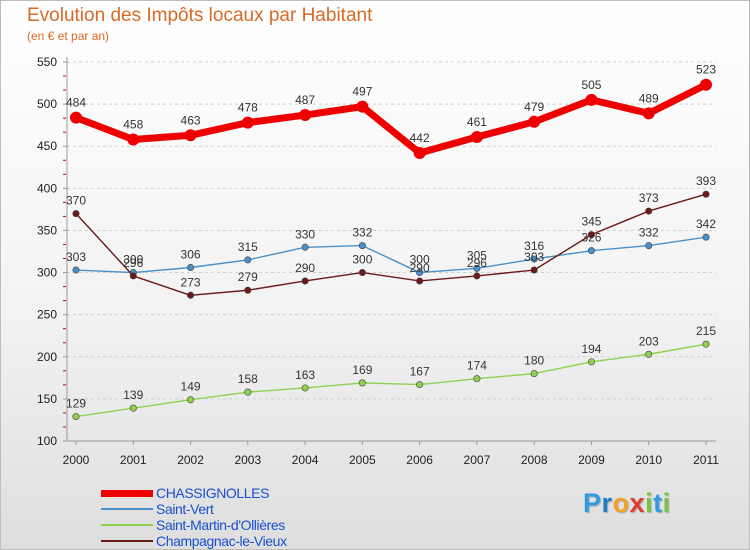 The image size is (750, 550). What do you see at coordinates (47, 399) in the screenshot?
I see `y-tick-label: 150` at bounding box center [47, 399].